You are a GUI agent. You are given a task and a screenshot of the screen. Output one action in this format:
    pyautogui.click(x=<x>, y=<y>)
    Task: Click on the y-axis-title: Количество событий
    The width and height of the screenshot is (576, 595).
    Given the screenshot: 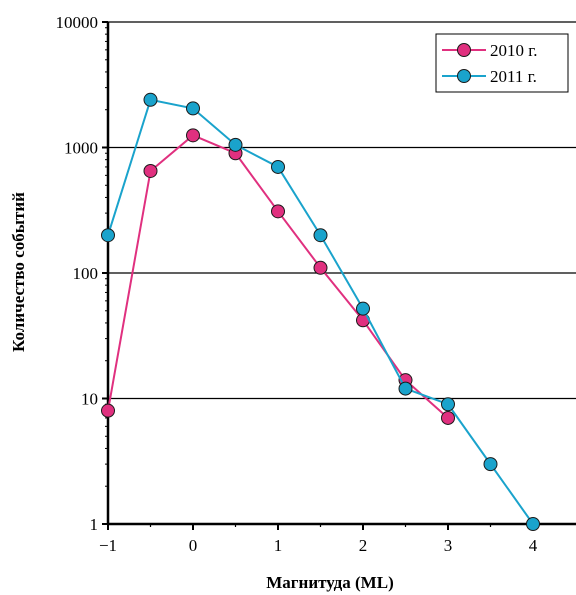 What is the action you would take?
    pyautogui.click(x=18, y=272)
    